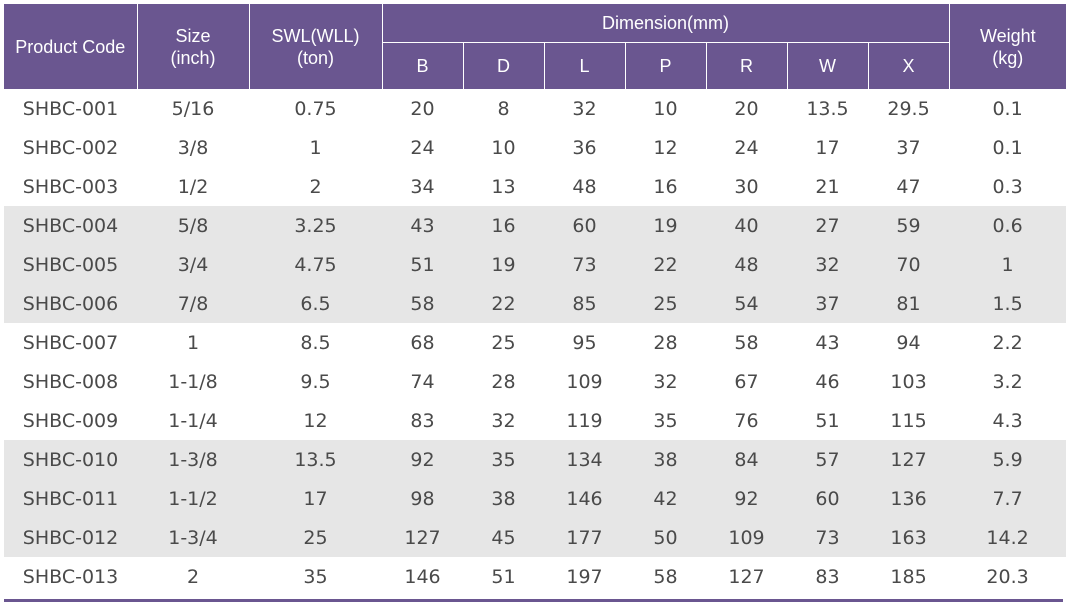  I want to click on cell-dim-l: 48, so click(584, 186).